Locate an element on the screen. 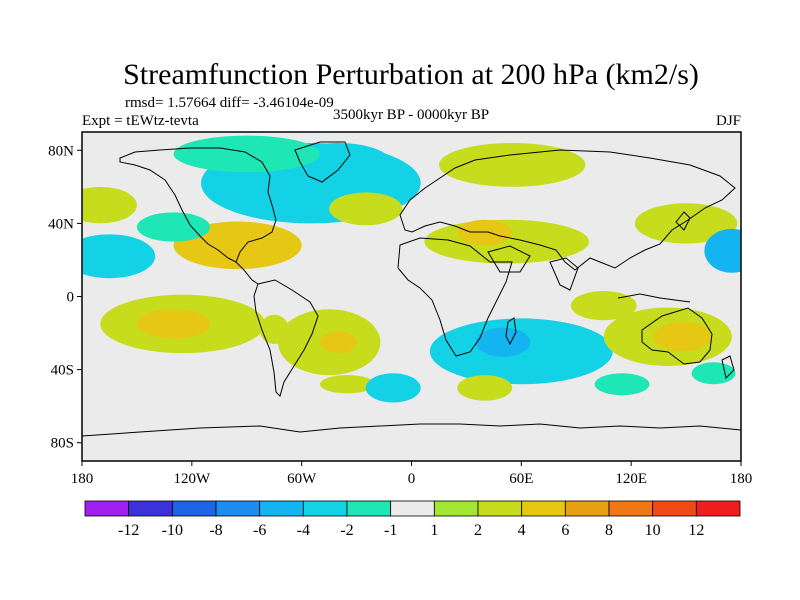  y-tick-label: 80S is located at coordinates (62, 444).